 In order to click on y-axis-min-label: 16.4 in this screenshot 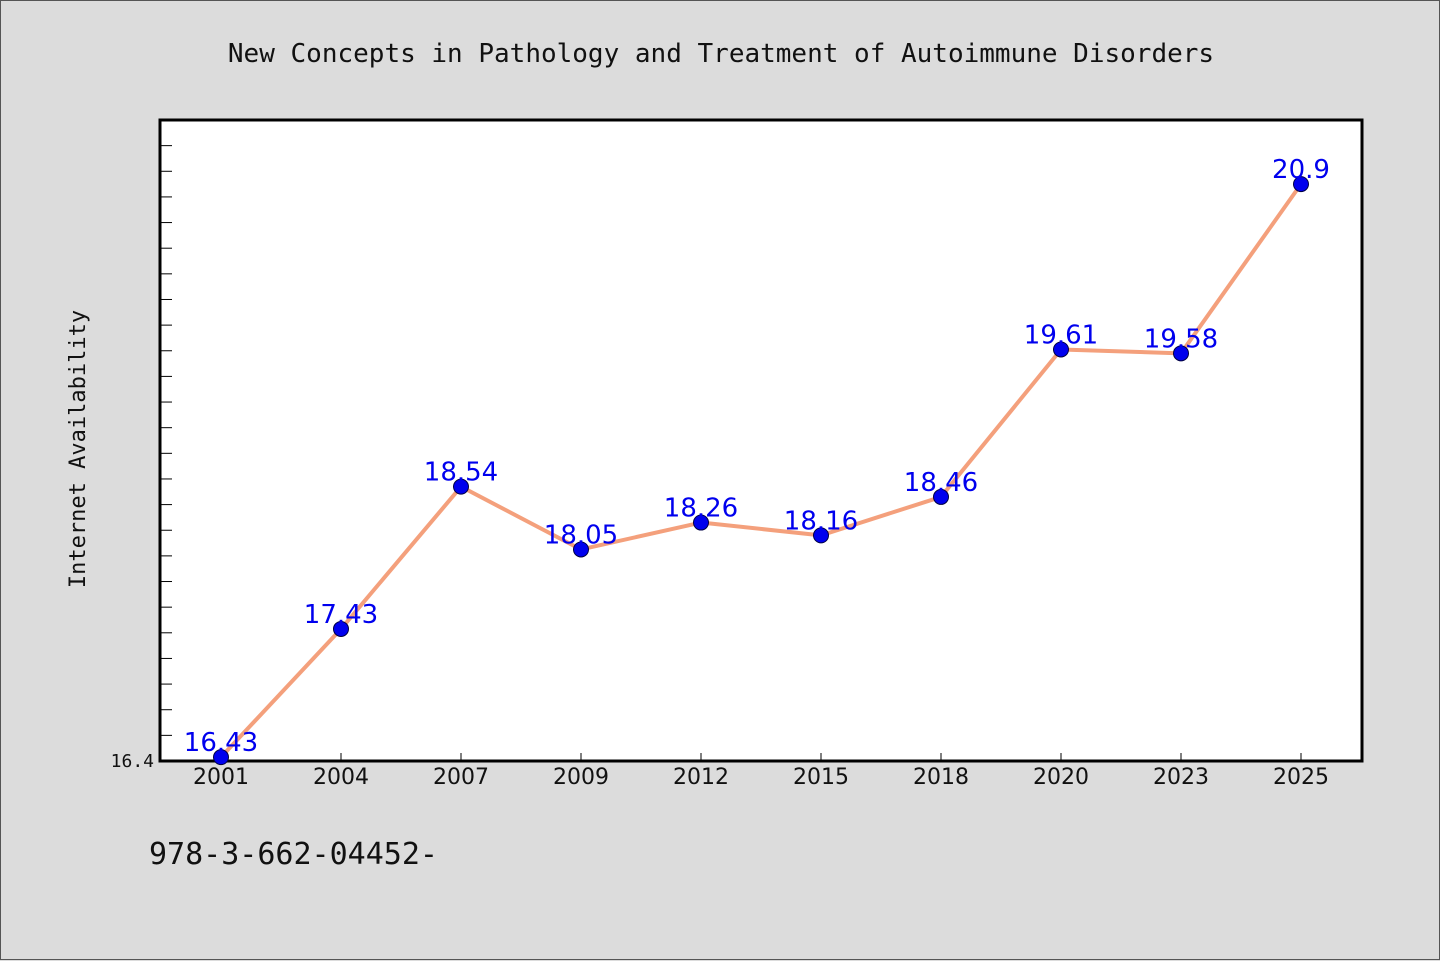, I will do `click(132, 761)`.